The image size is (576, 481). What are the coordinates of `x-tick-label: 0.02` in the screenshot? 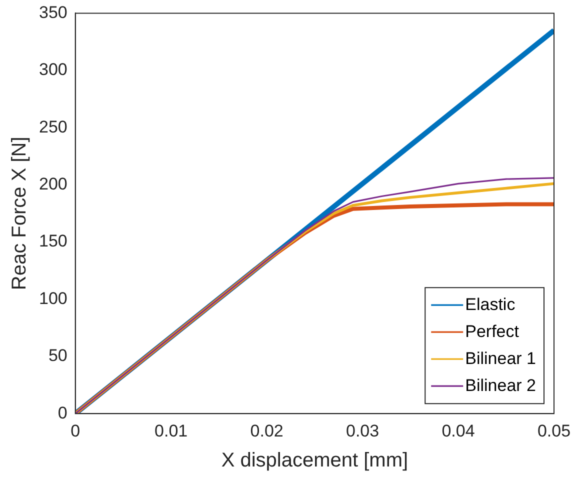 It's located at (267, 430).